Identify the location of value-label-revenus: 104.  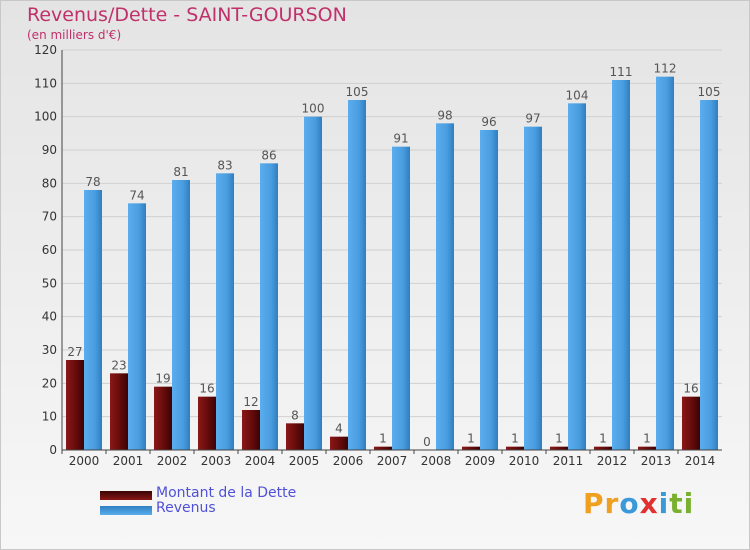
(577, 95).